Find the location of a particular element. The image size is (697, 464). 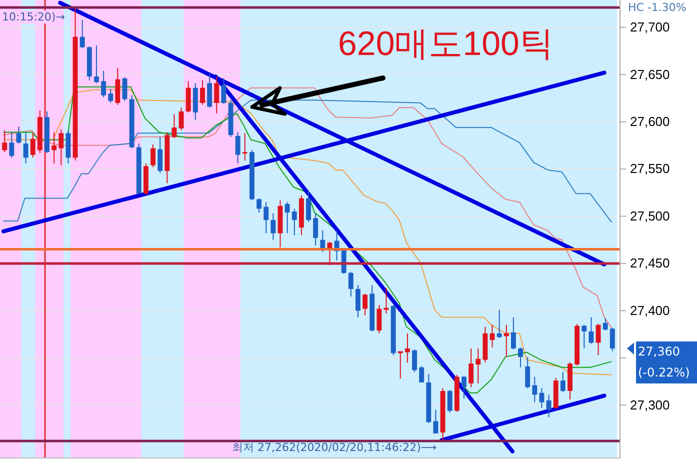

y-tick-label: 27,550 is located at coordinates (650, 168).